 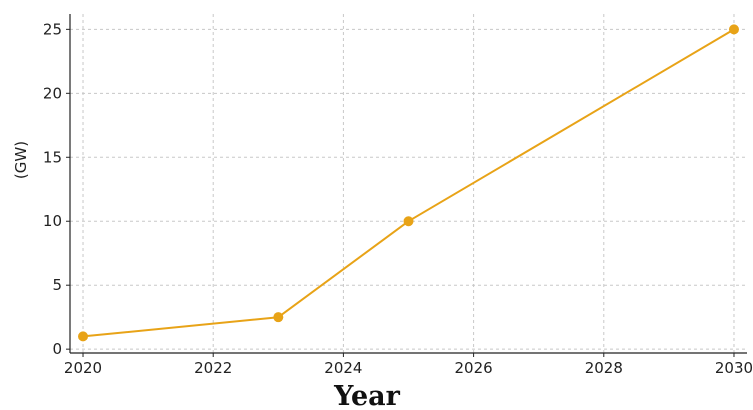 I want to click on x-tick-label: 2026, so click(x=474, y=368).